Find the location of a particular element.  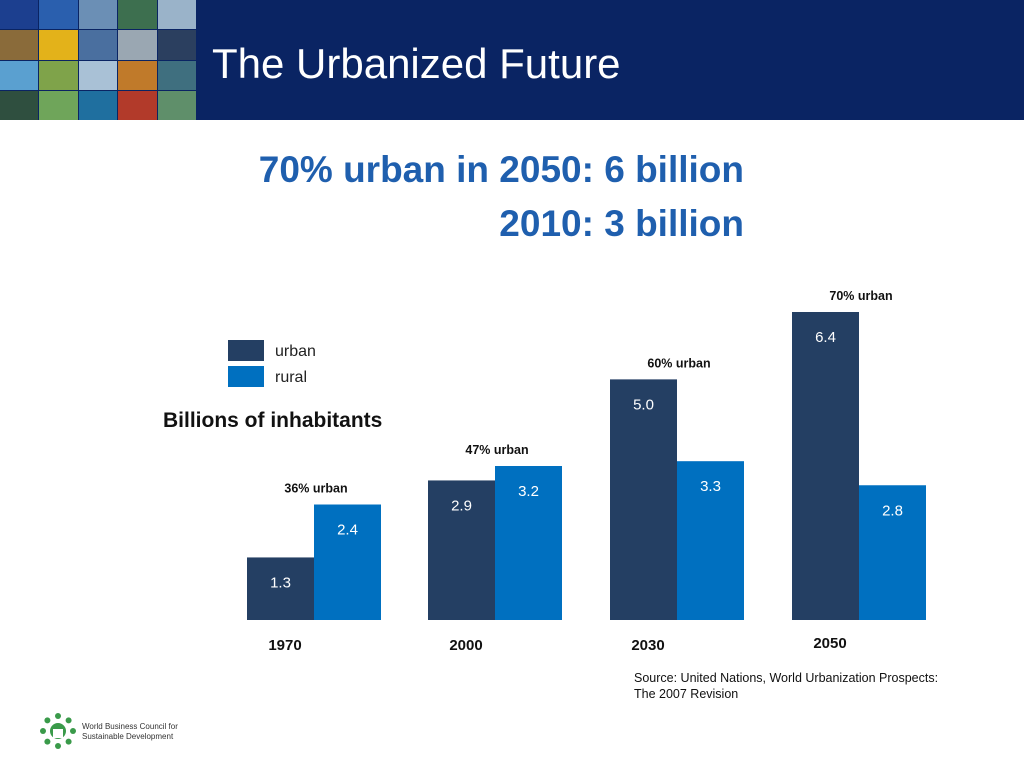

bar-value-label: 3.2 is located at coordinates (528, 491).